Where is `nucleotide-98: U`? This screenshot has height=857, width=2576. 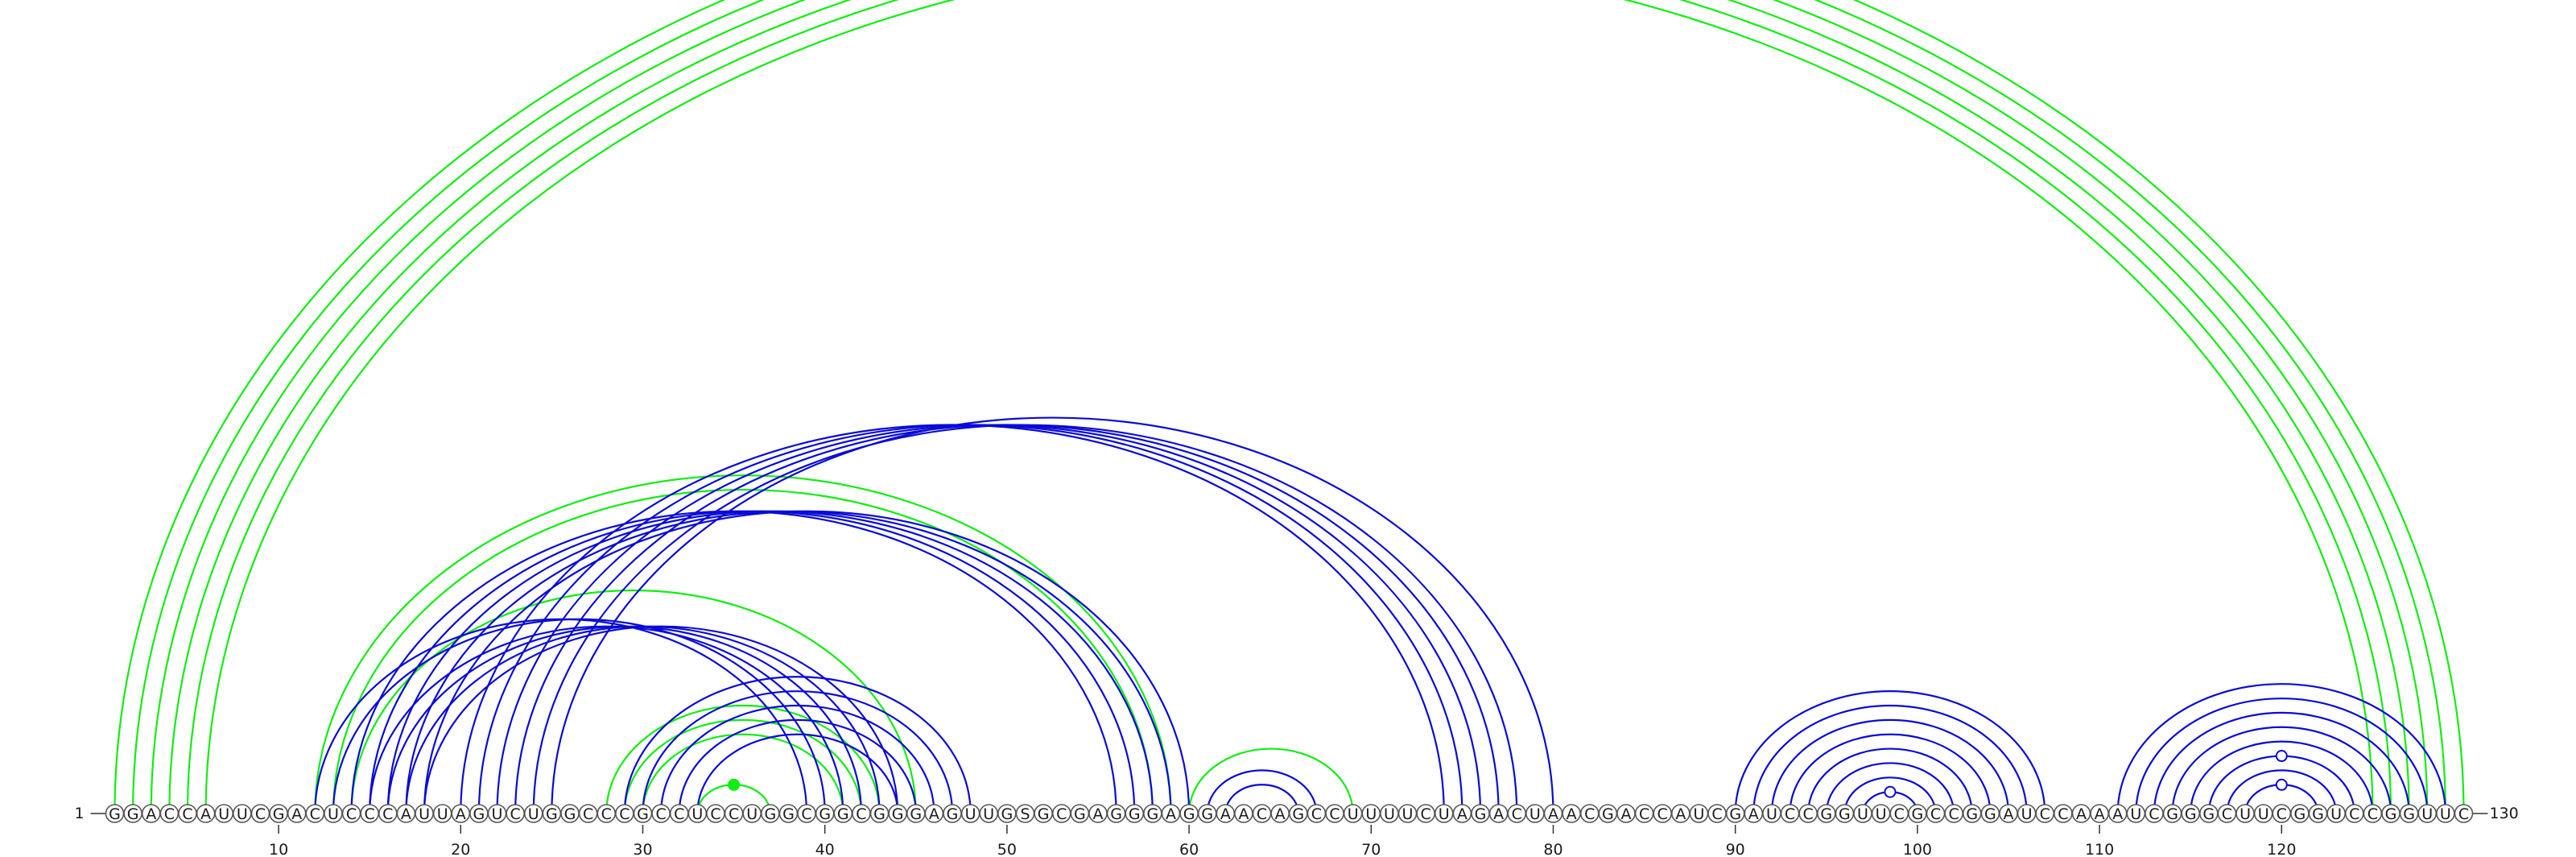 nucleotide-98: U is located at coordinates (1881, 813).